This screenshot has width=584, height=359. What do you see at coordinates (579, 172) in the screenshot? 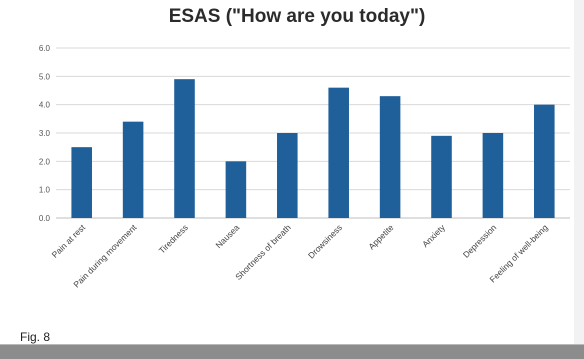
I see `page-edge` at bounding box center [579, 172].